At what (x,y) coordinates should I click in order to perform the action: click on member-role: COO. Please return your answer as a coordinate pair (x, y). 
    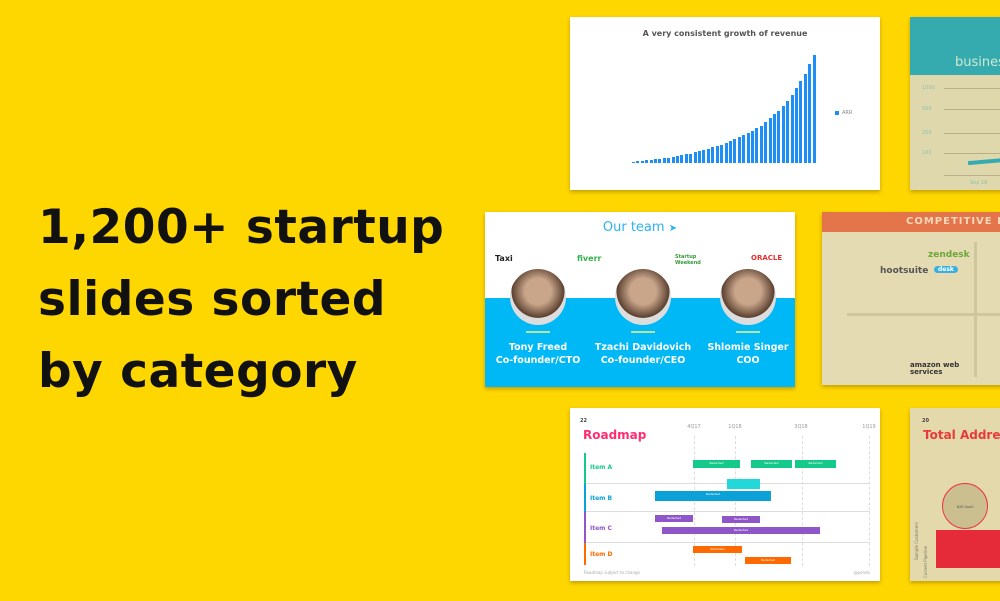
    Looking at the image, I should click on (748, 360).